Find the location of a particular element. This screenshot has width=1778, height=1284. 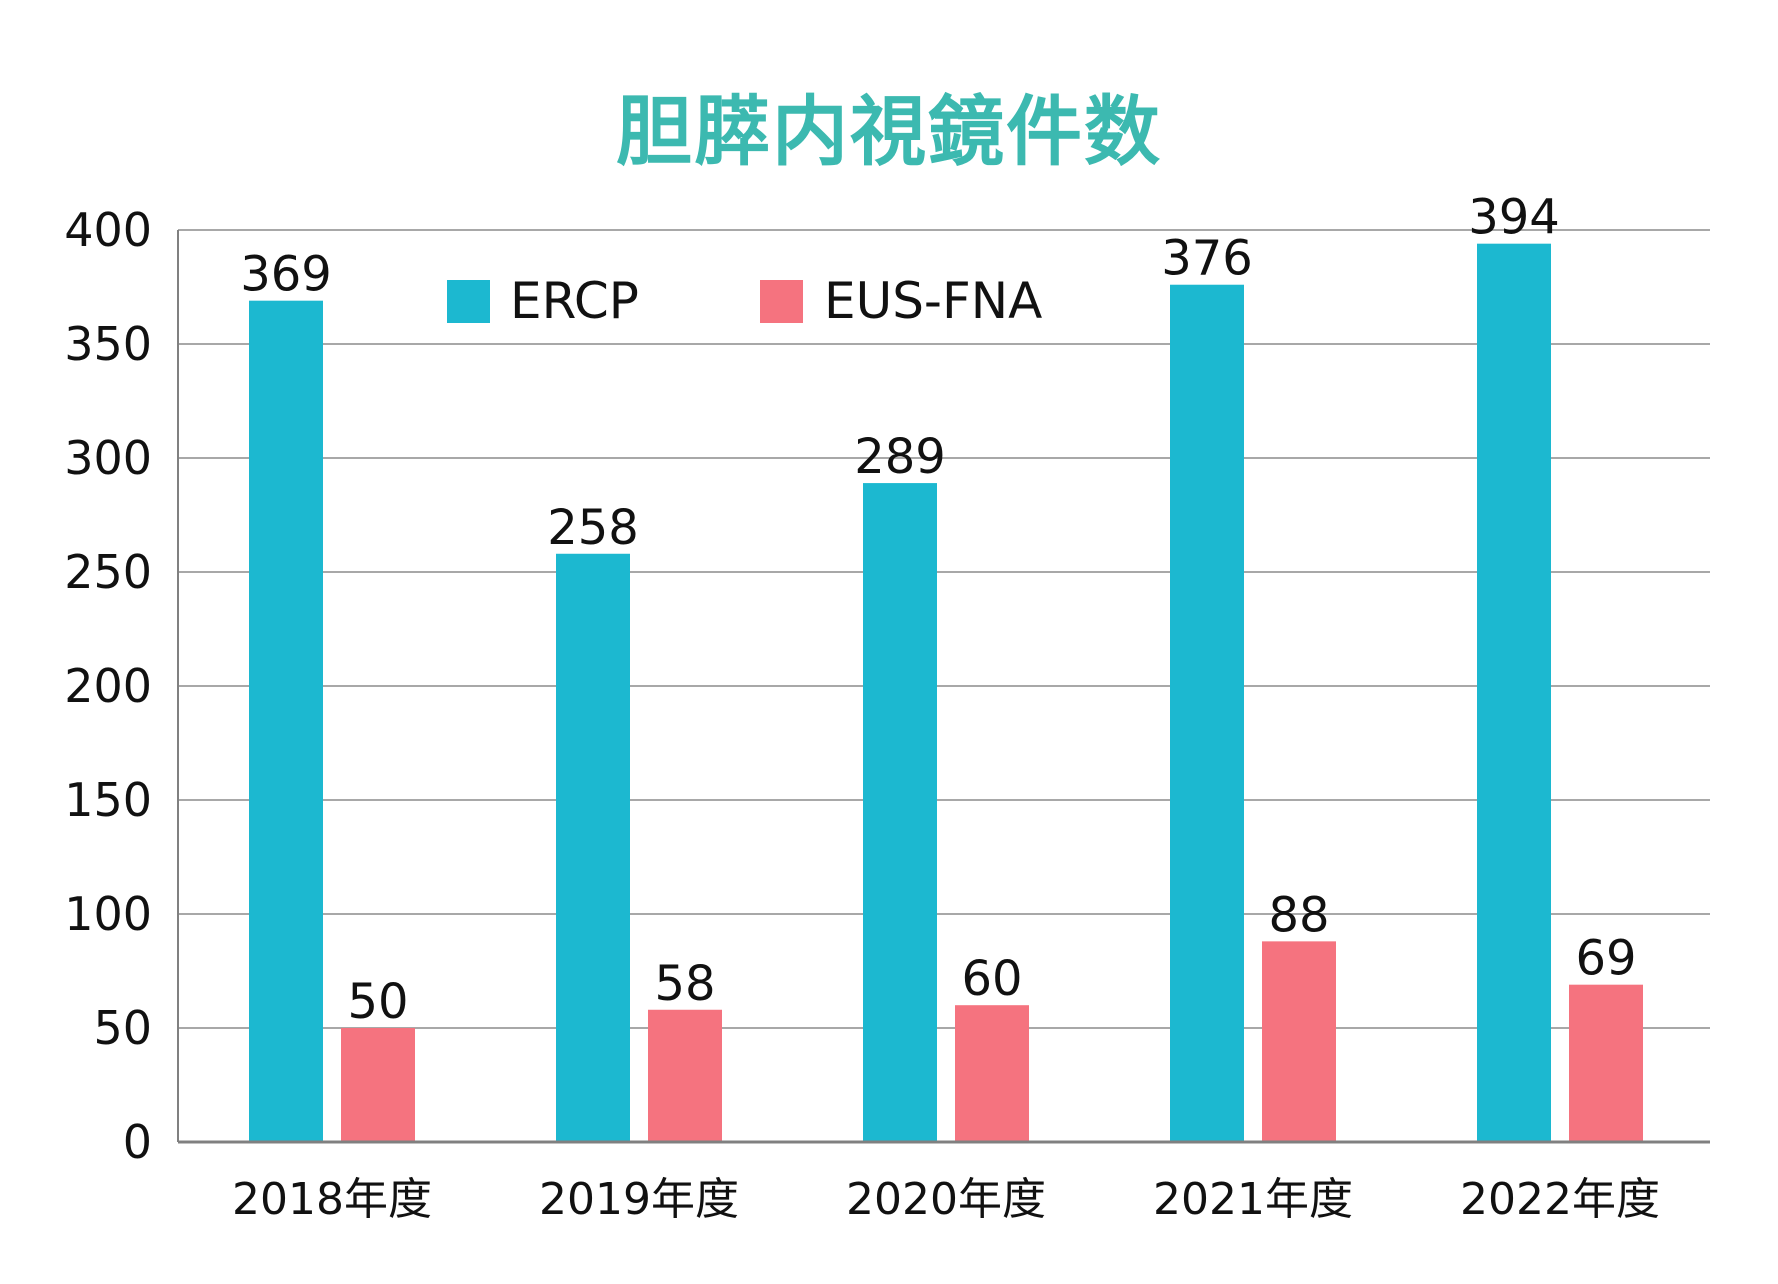

y-tick-label: 350 is located at coordinates (108, 344).